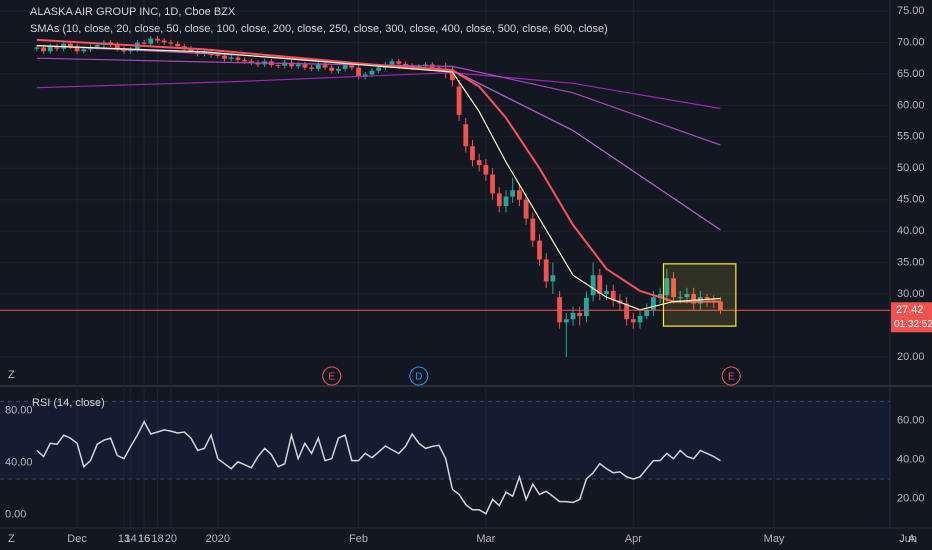 The width and height of the screenshot is (932, 550). What do you see at coordinates (124, 539) in the screenshot?
I see `x-tick-label: 13` at bounding box center [124, 539].